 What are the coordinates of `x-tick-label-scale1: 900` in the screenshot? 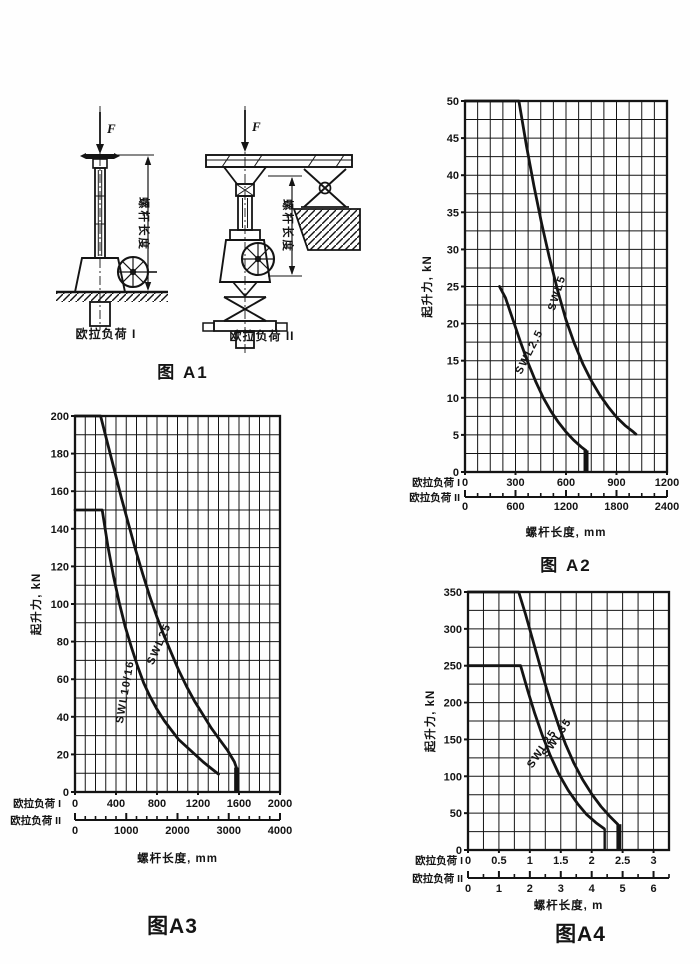 It's located at (616, 483).